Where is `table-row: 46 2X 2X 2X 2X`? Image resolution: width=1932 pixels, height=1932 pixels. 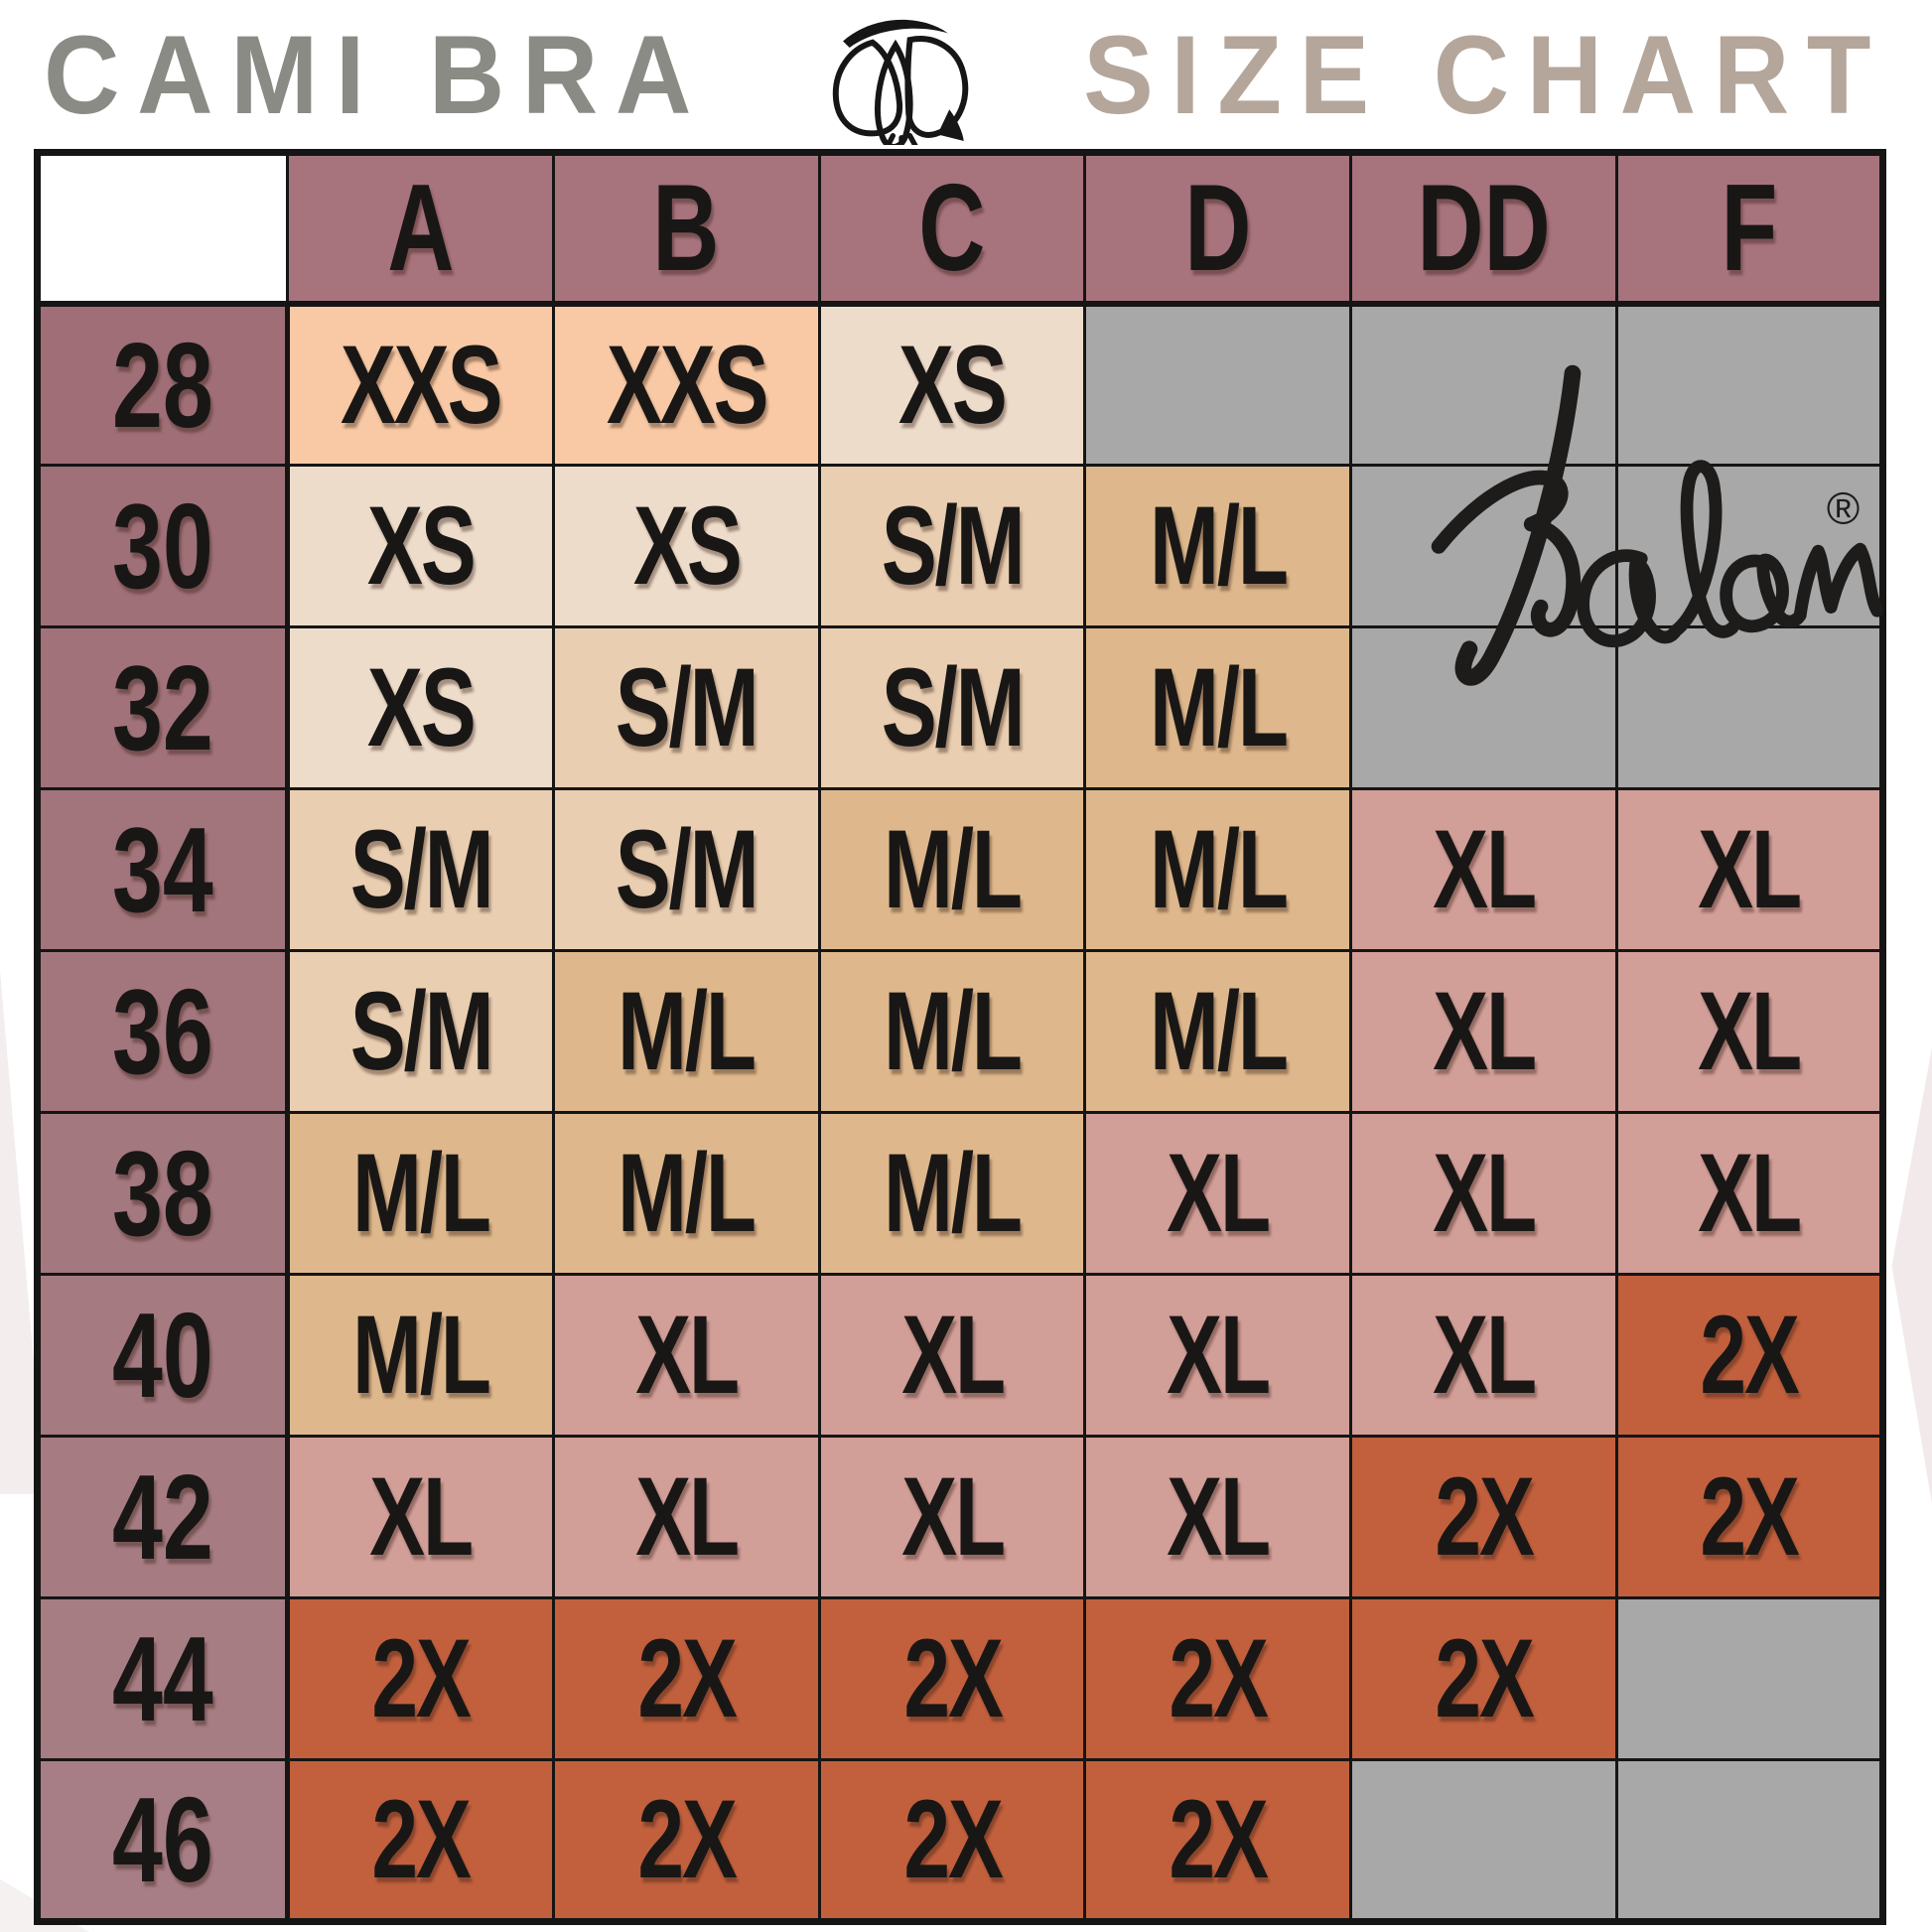 table-row: 46 2X 2X 2X 2X is located at coordinates (960, 1841).